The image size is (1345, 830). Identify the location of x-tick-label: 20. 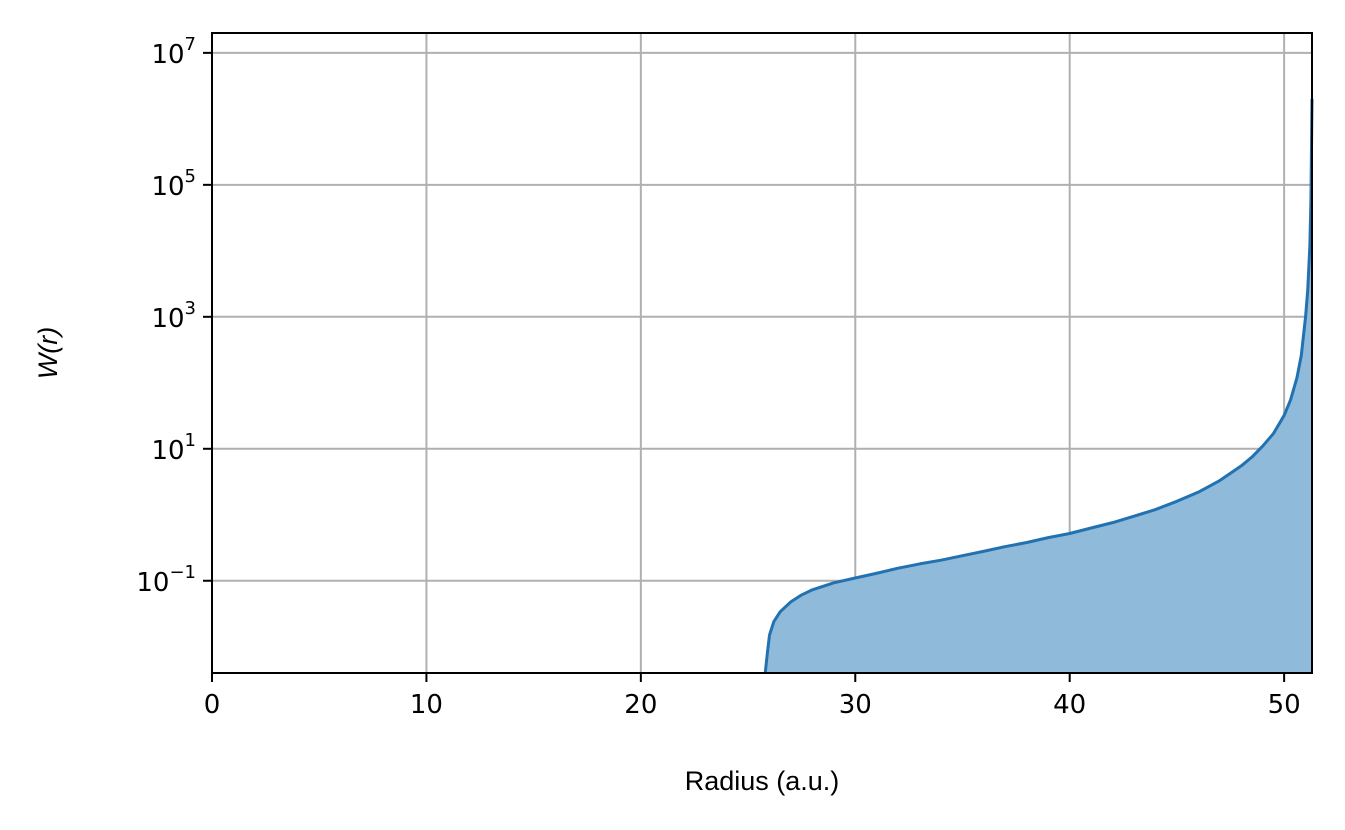
(640, 705).